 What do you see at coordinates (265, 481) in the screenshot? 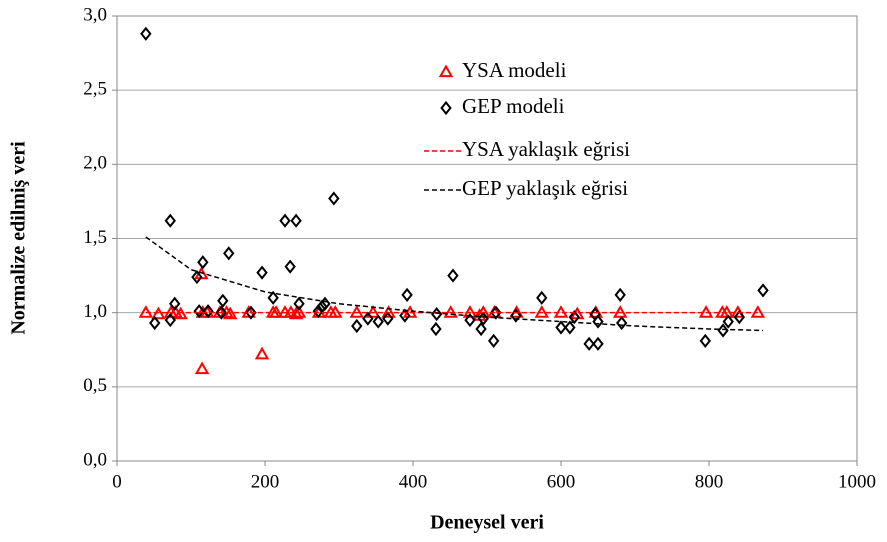
I see `x-tick-label: 200` at bounding box center [265, 481].